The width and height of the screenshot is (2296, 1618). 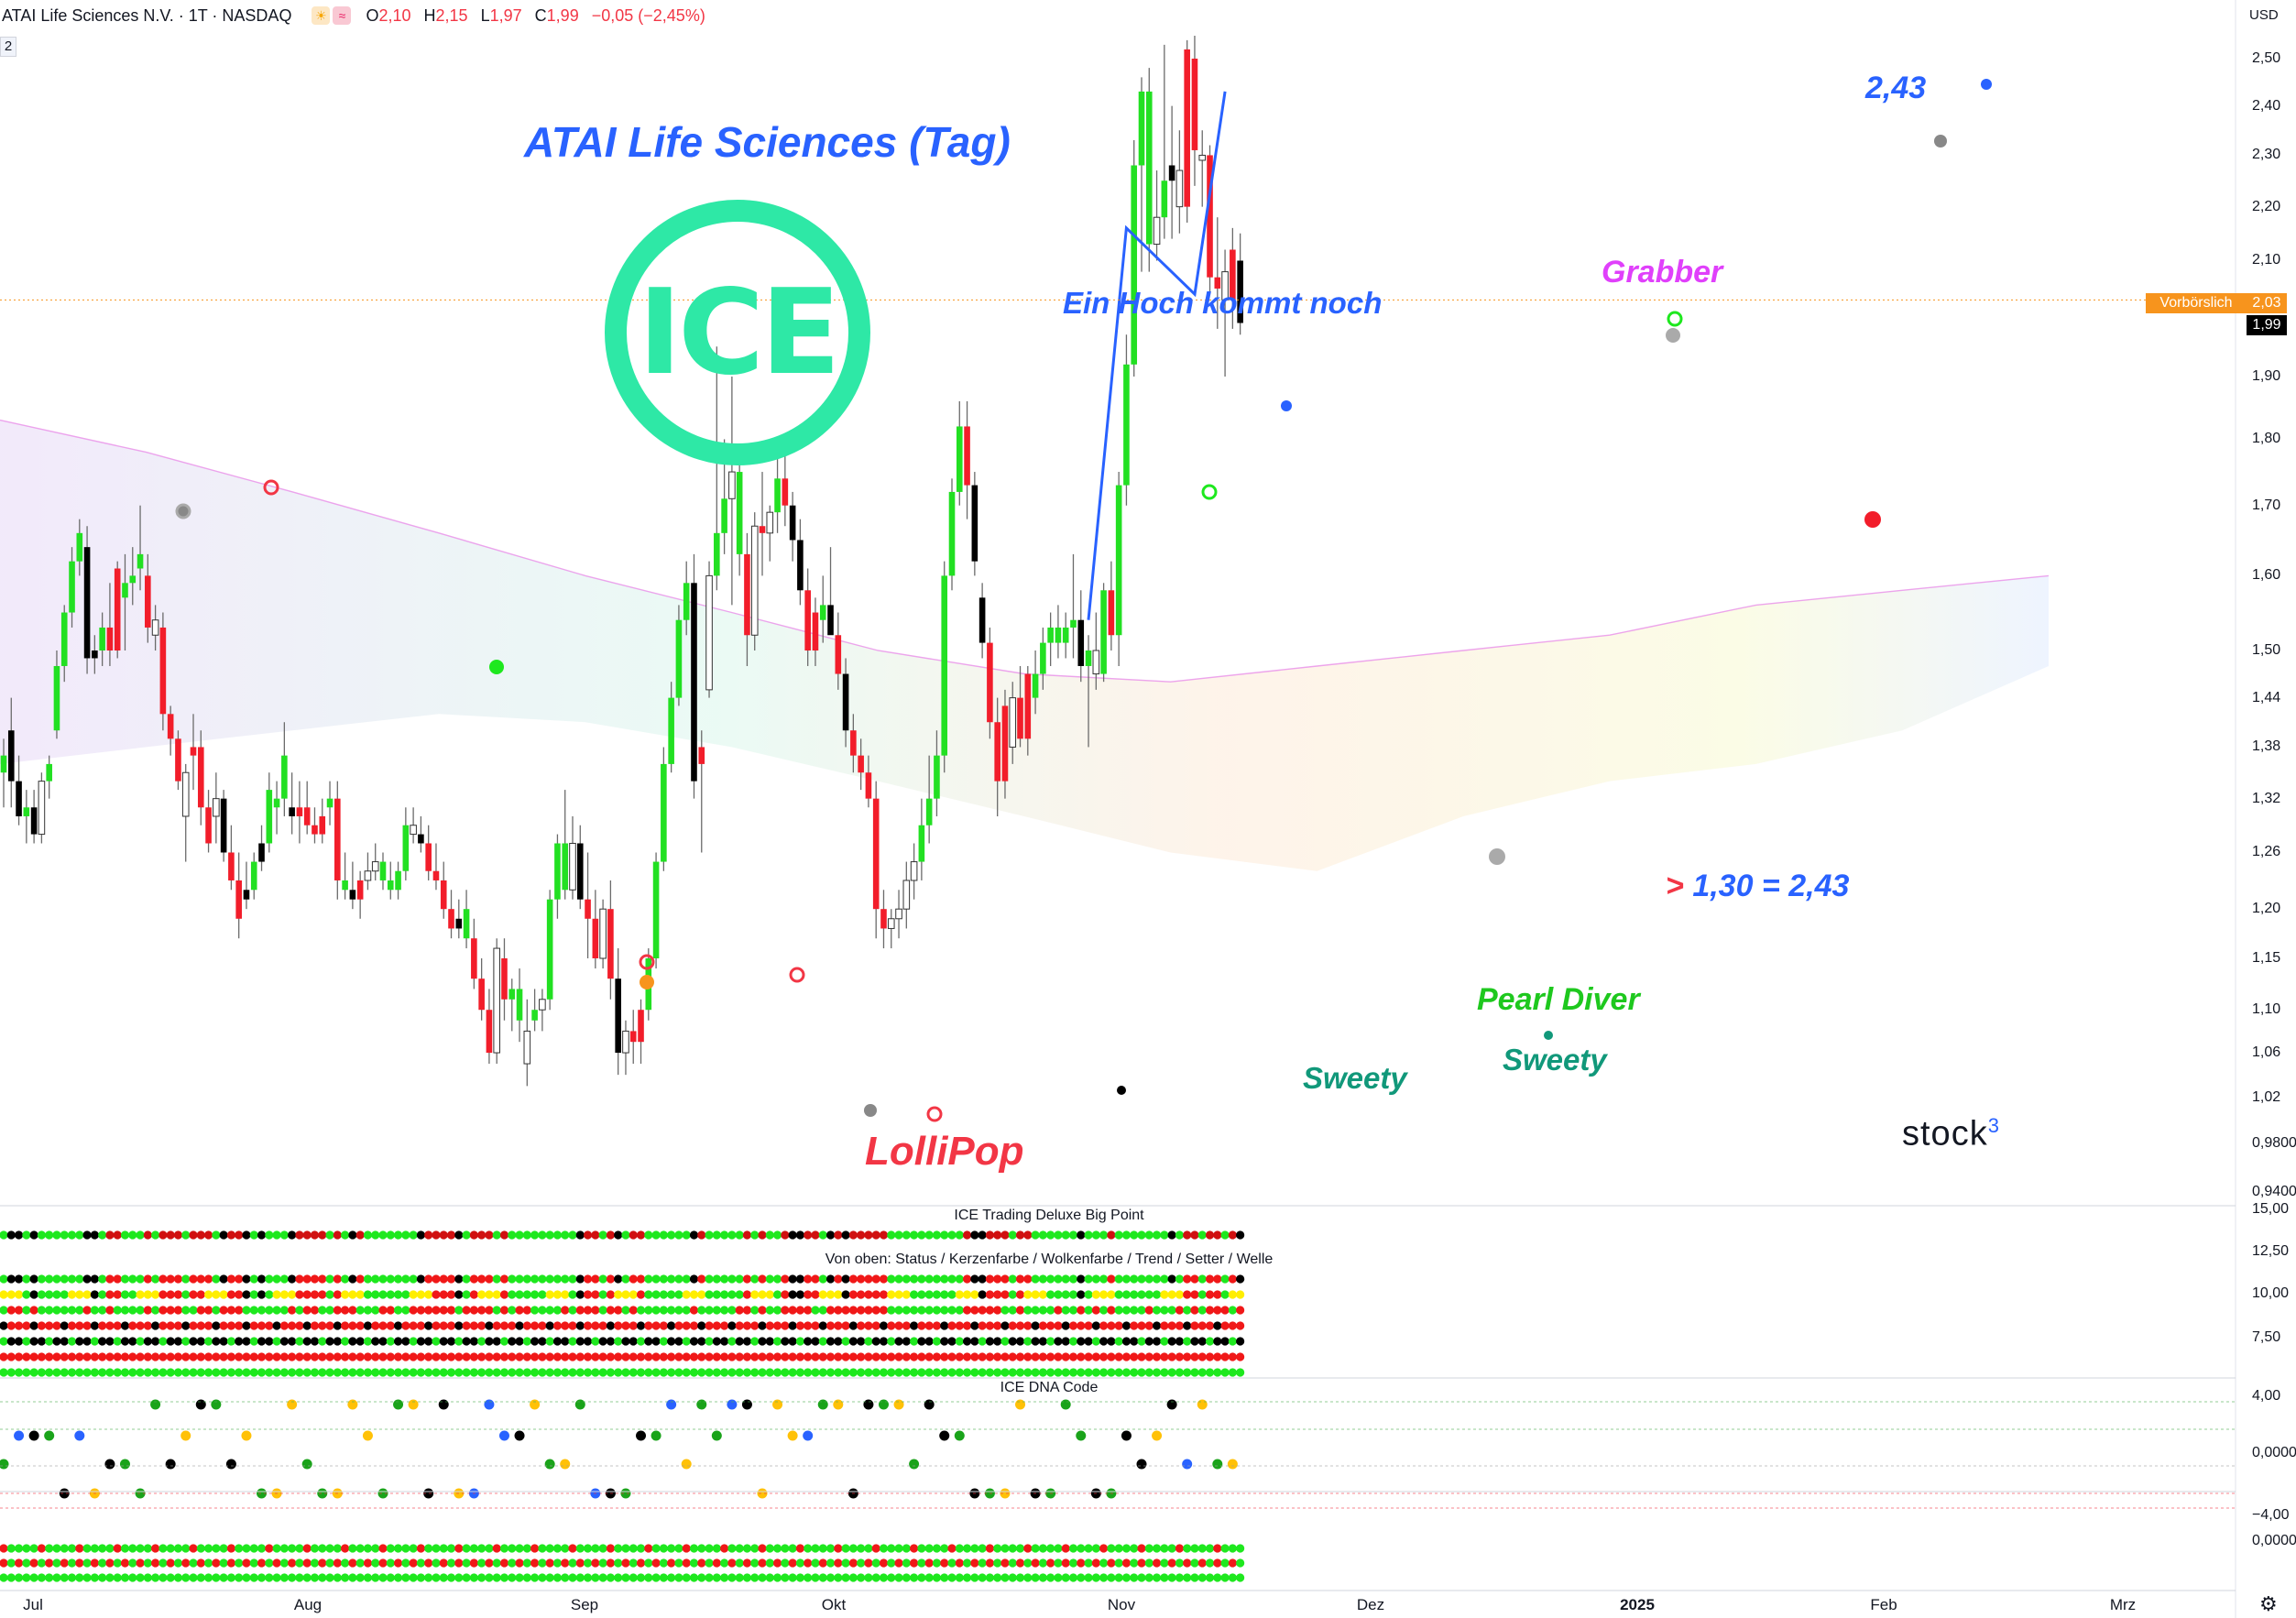 What do you see at coordinates (322, 15) in the screenshot?
I see `weather-icon: ☀` at bounding box center [322, 15].